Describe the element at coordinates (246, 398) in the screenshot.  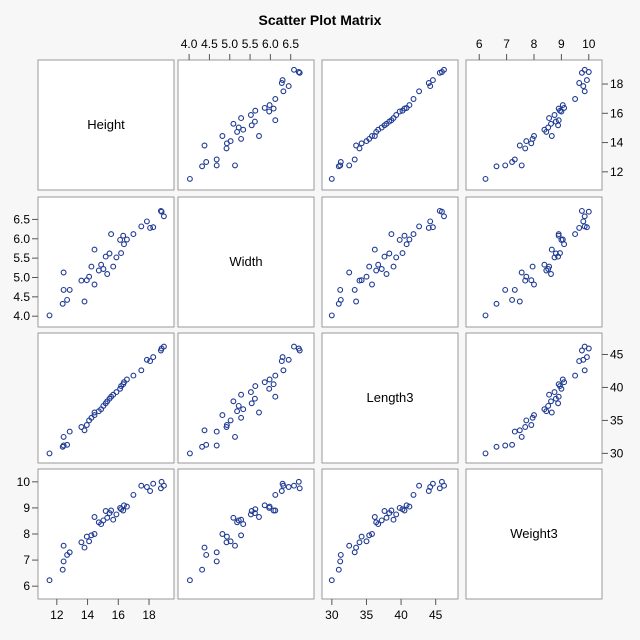
I see `panel-length3-vs-width` at that location.